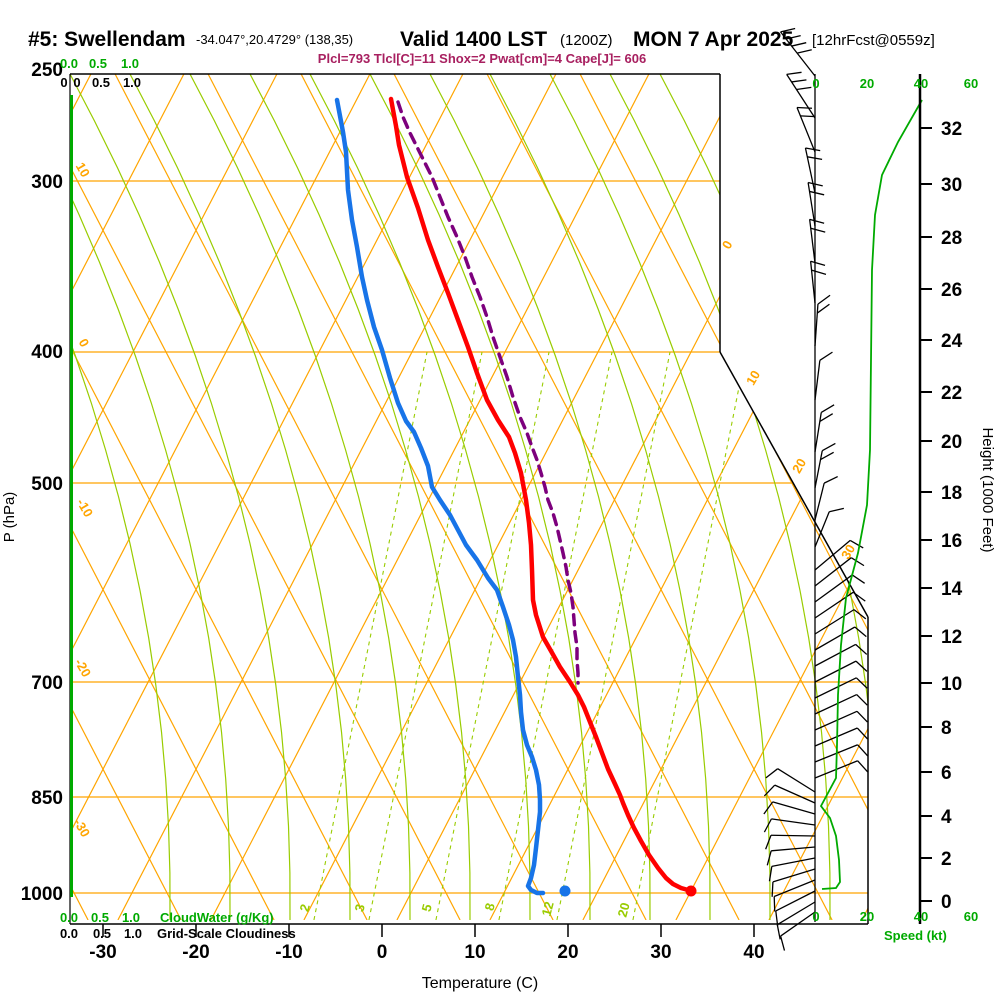  I want to click on mixing-ratio-label: 5, so click(426, 907).